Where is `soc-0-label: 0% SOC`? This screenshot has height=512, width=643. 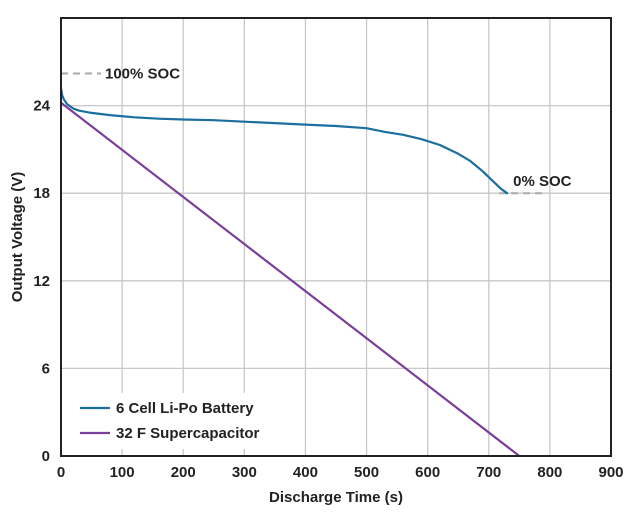 soc-0-label: 0% SOC is located at coordinates (542, 181).